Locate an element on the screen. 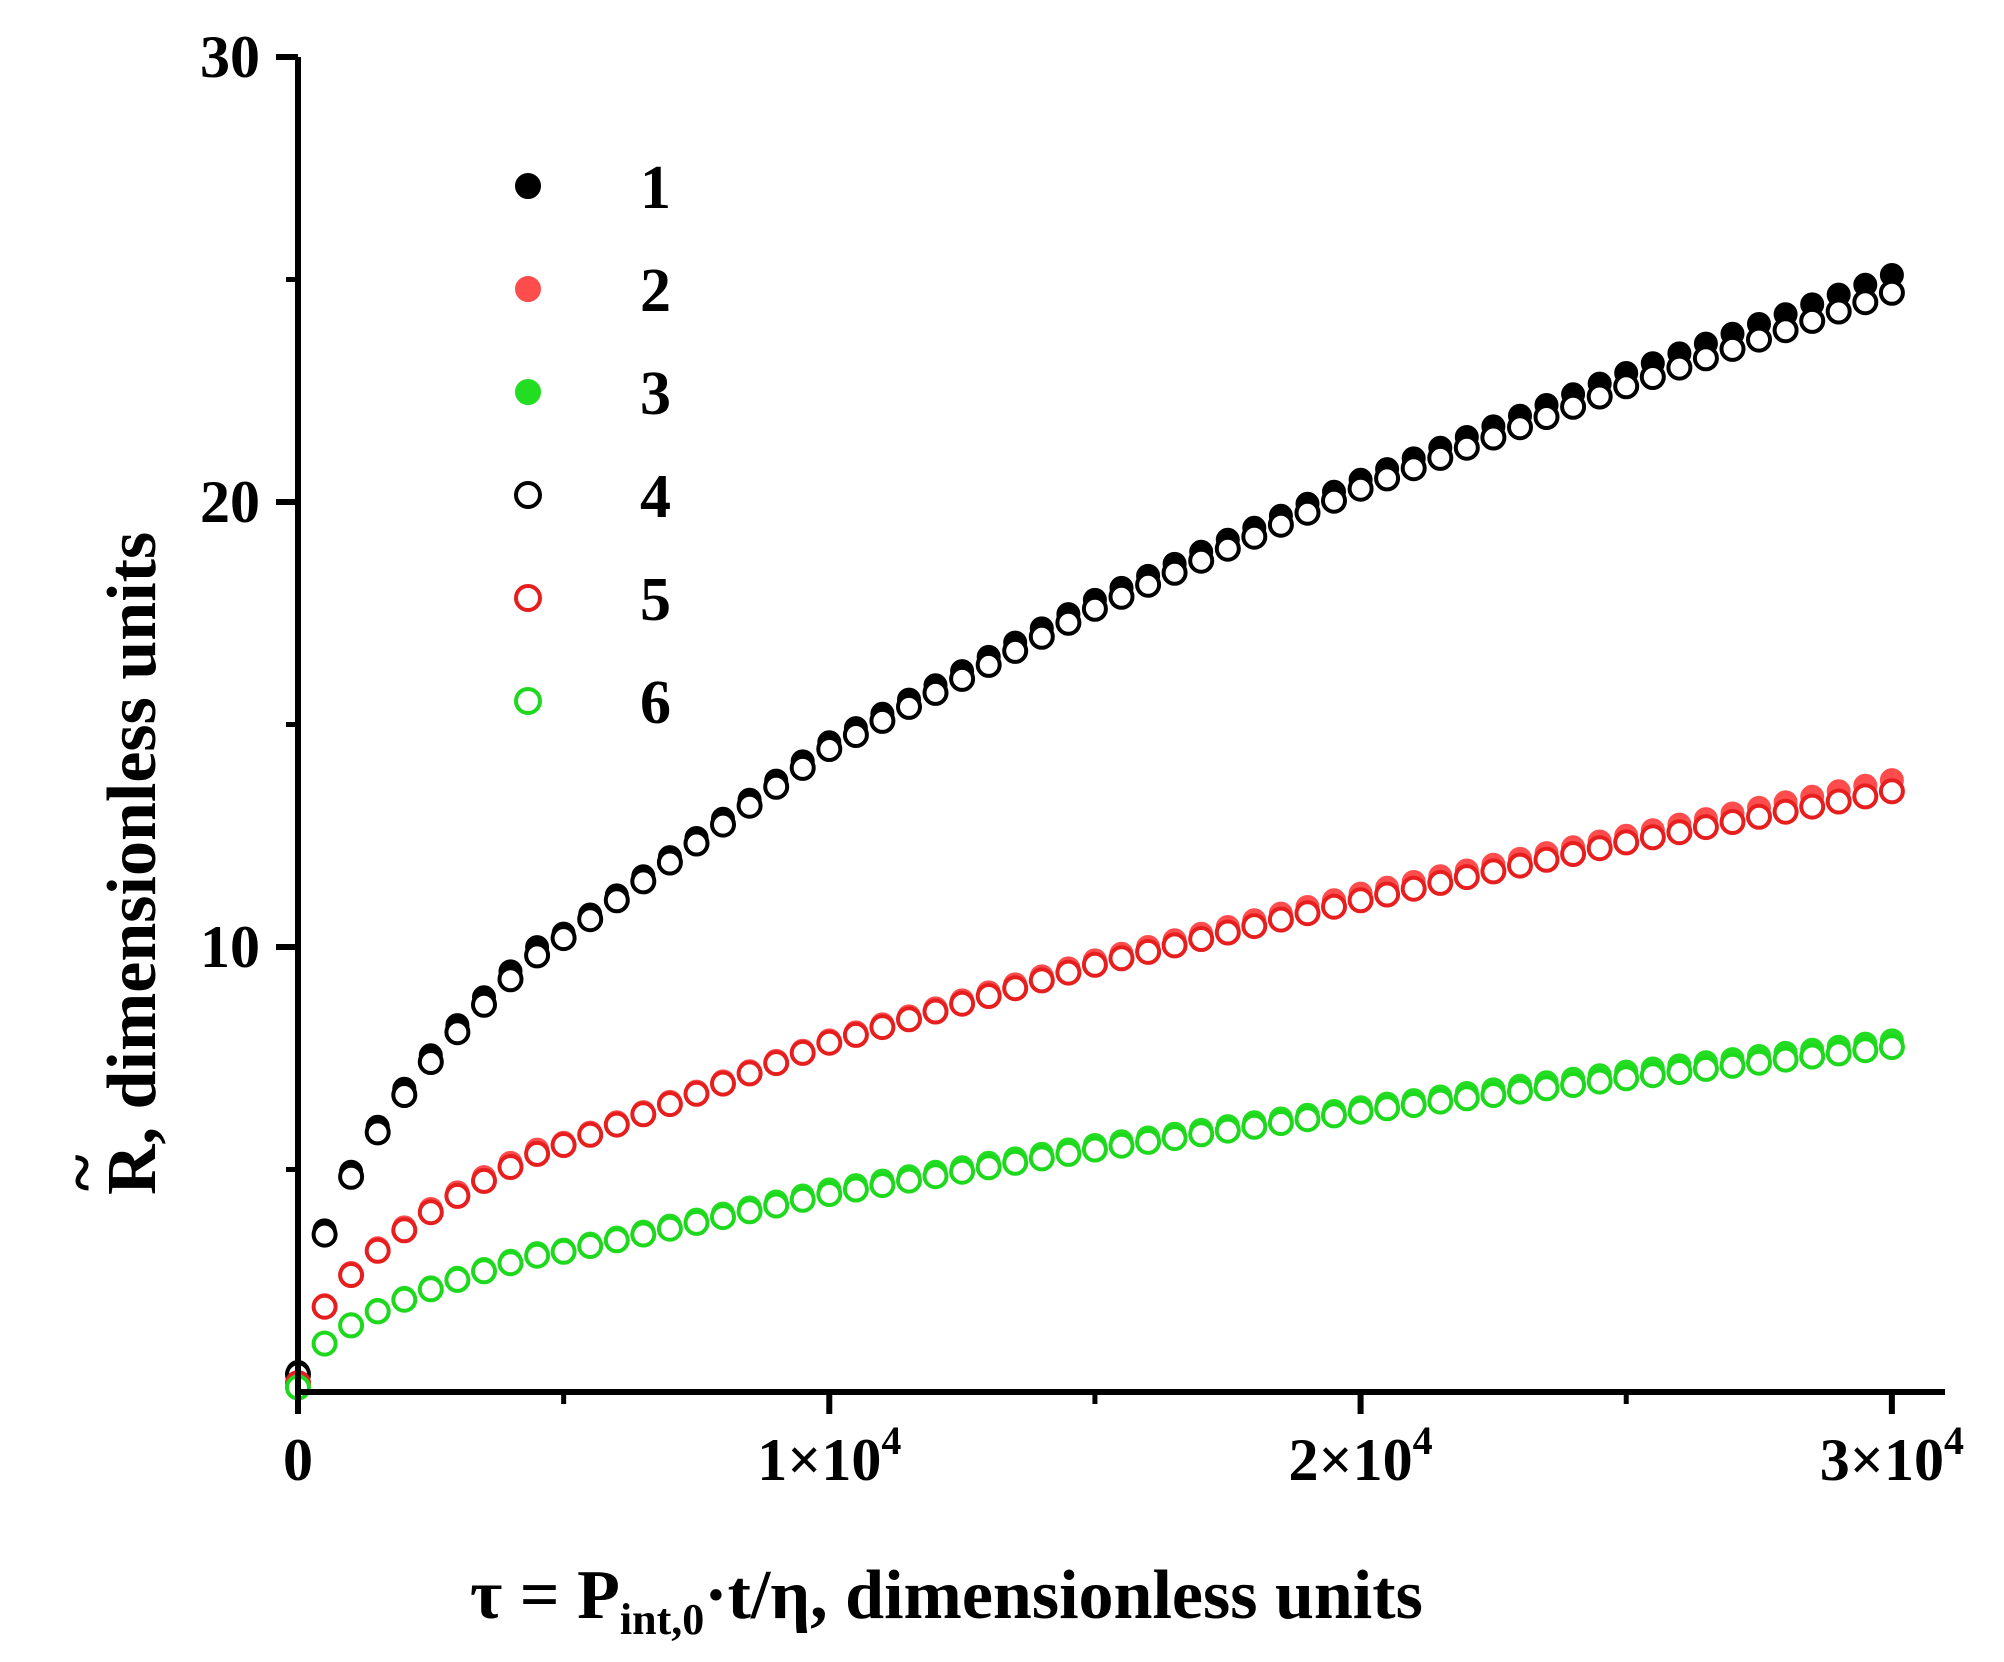 This screenshot has width=2004, height=1662. legend-label: 5 is located at coordinates (655, 600).